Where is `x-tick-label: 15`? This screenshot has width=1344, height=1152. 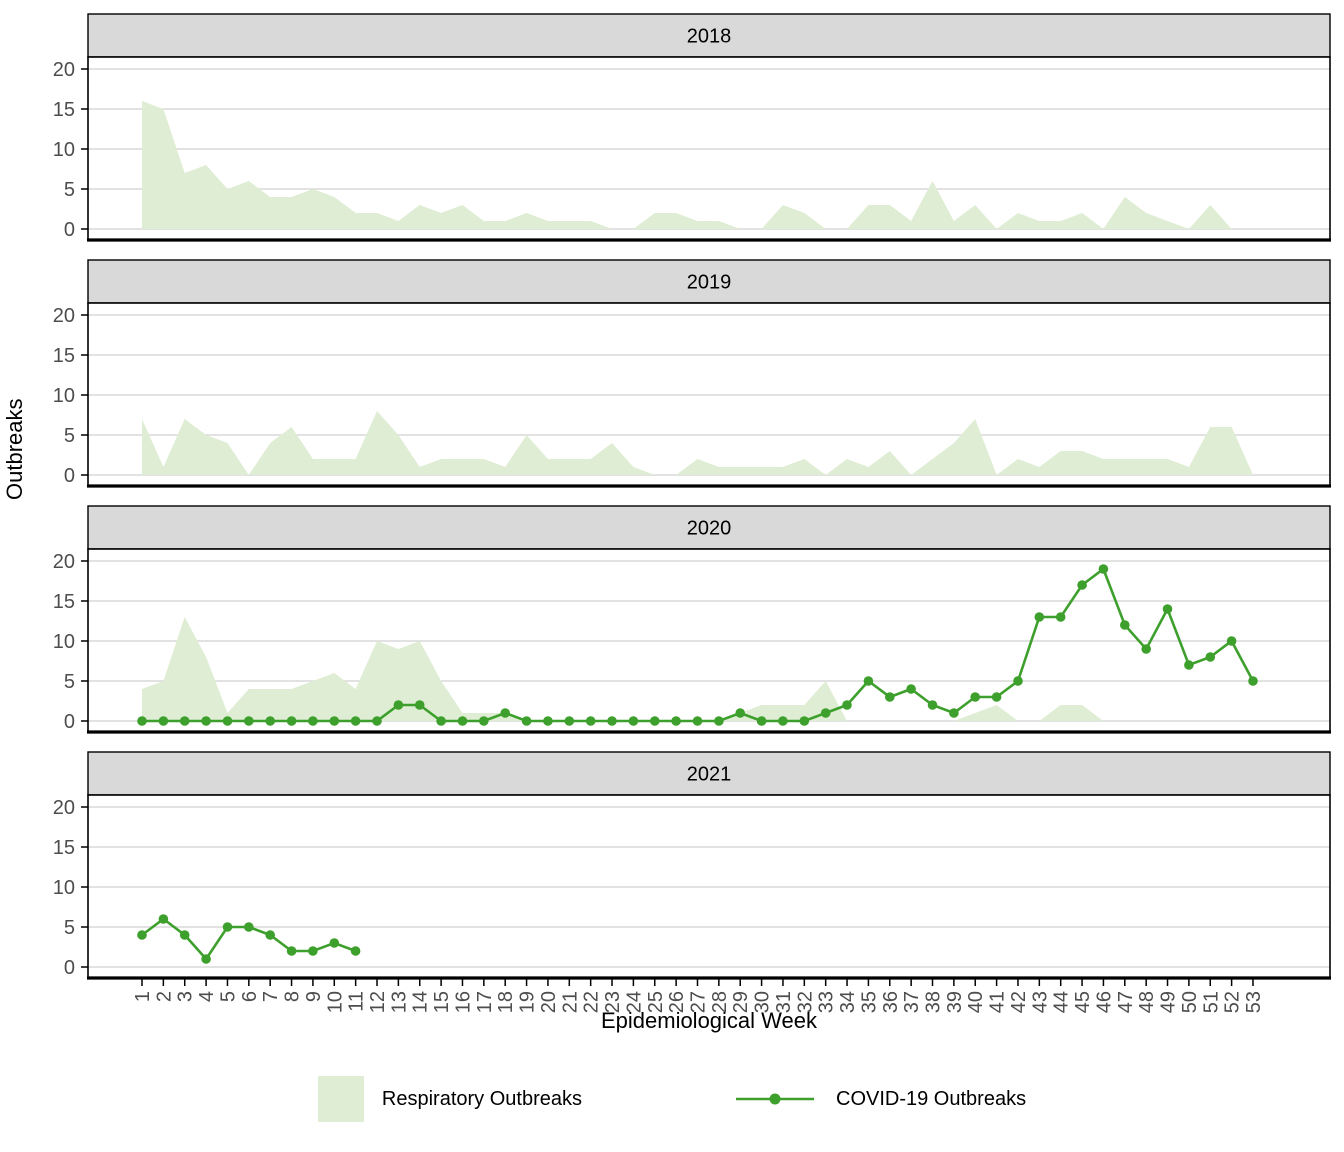
x-tick-label: 15 is located at coordinates (442, 1002).